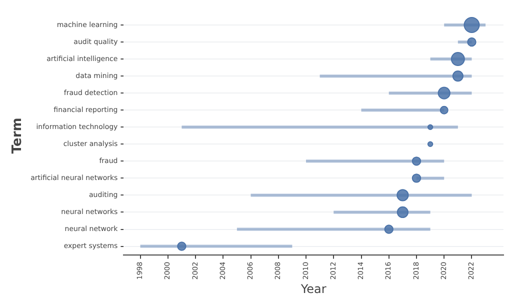  What do you see at coordinates (313, 289) in the screenshot?
I see `x-axis-title: Year` at bounding box center [313, 289].